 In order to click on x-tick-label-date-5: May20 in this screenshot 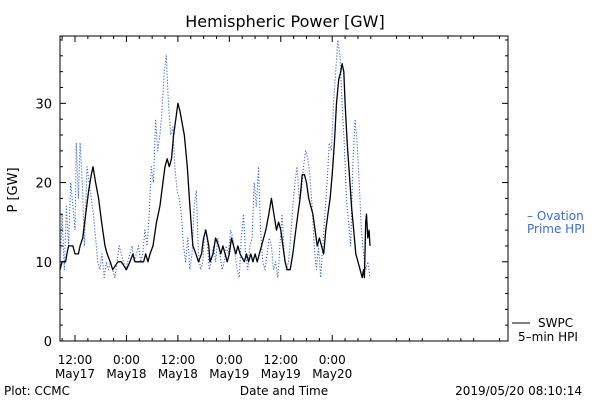, I will do `click(332, 374)`.